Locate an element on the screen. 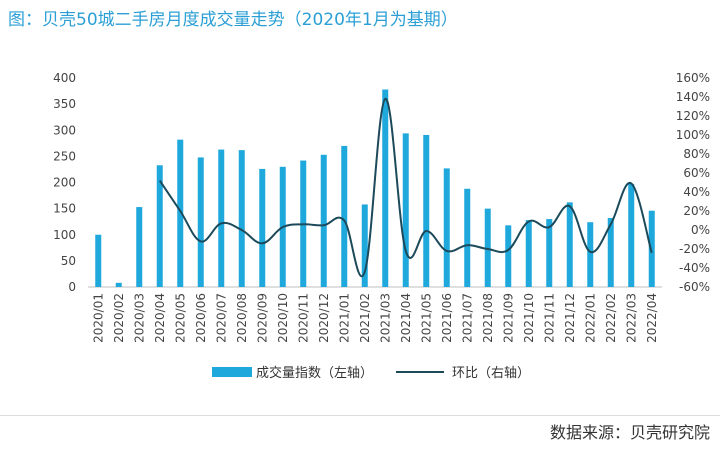  left-tick-label: 300 is located at coordinates (64, 130).